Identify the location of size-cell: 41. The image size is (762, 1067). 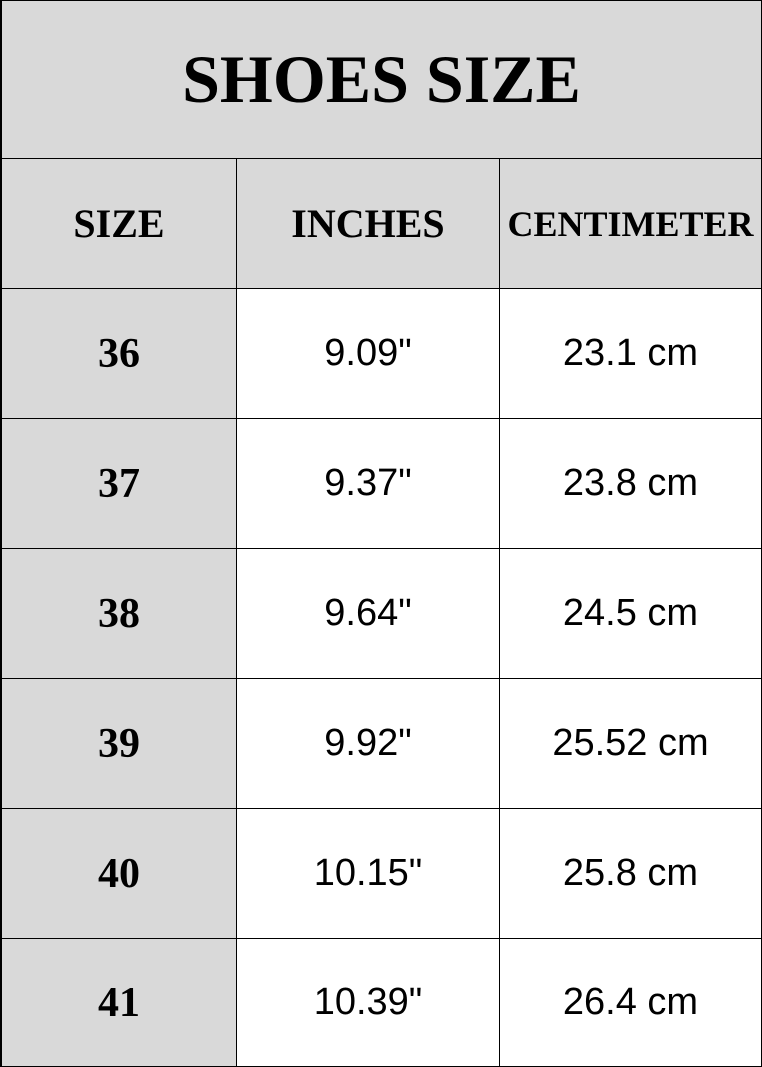
(119, 1003).